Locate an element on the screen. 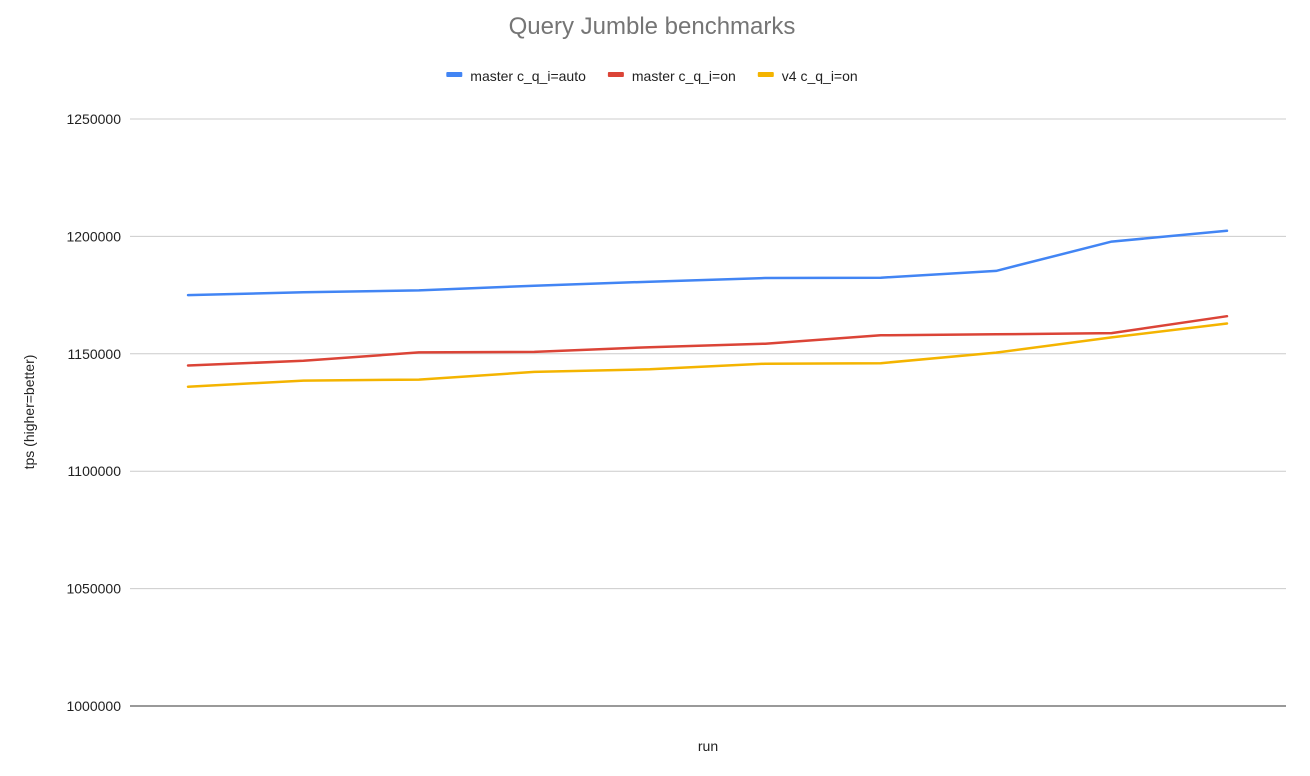 Image resolution: width=1310 pixels, height=776 pixels. legend-item: master c_q_i=auto is located at coordinates (516, 76).